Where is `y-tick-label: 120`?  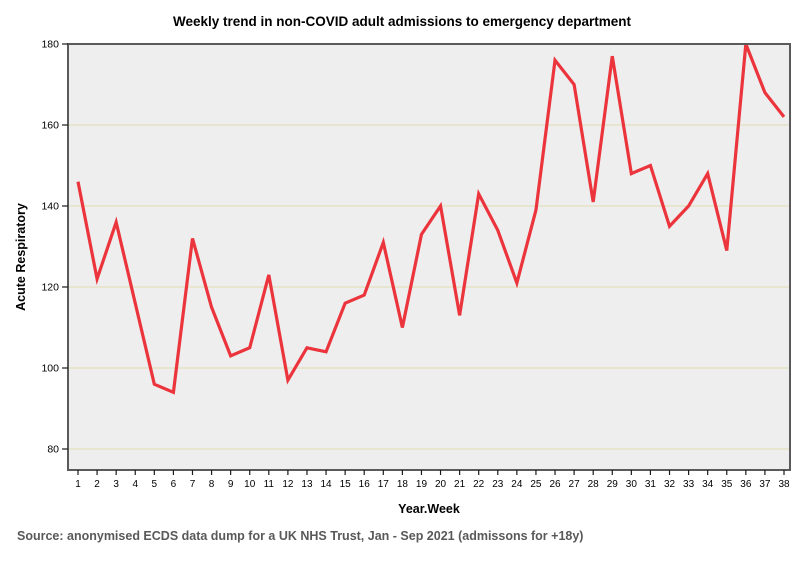 y-tick-label: 120 is located at coordinates (50, 288).